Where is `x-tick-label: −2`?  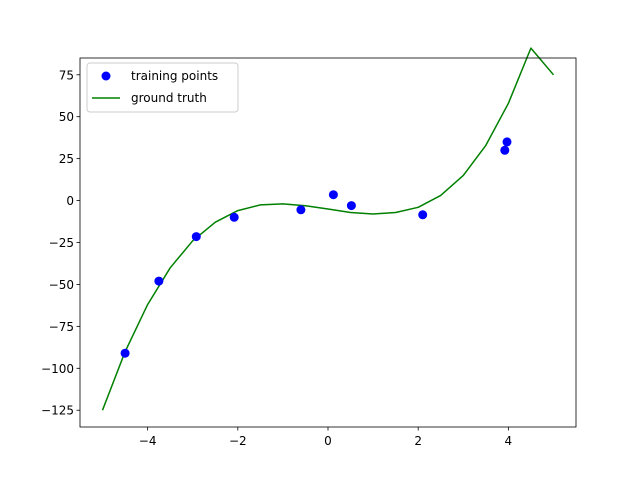
x-tick-label: −2 is located at coordinates (238, 441).